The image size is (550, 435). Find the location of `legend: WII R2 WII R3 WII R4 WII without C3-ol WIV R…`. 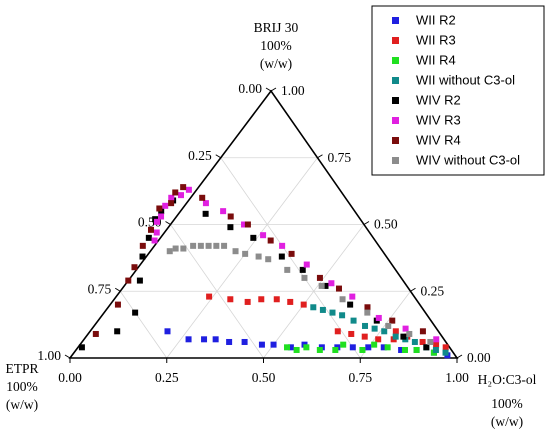

legend: WII R2 WII R3 WII R4 WII without C3-ol WIV R… is located at coordinates (458, 90).